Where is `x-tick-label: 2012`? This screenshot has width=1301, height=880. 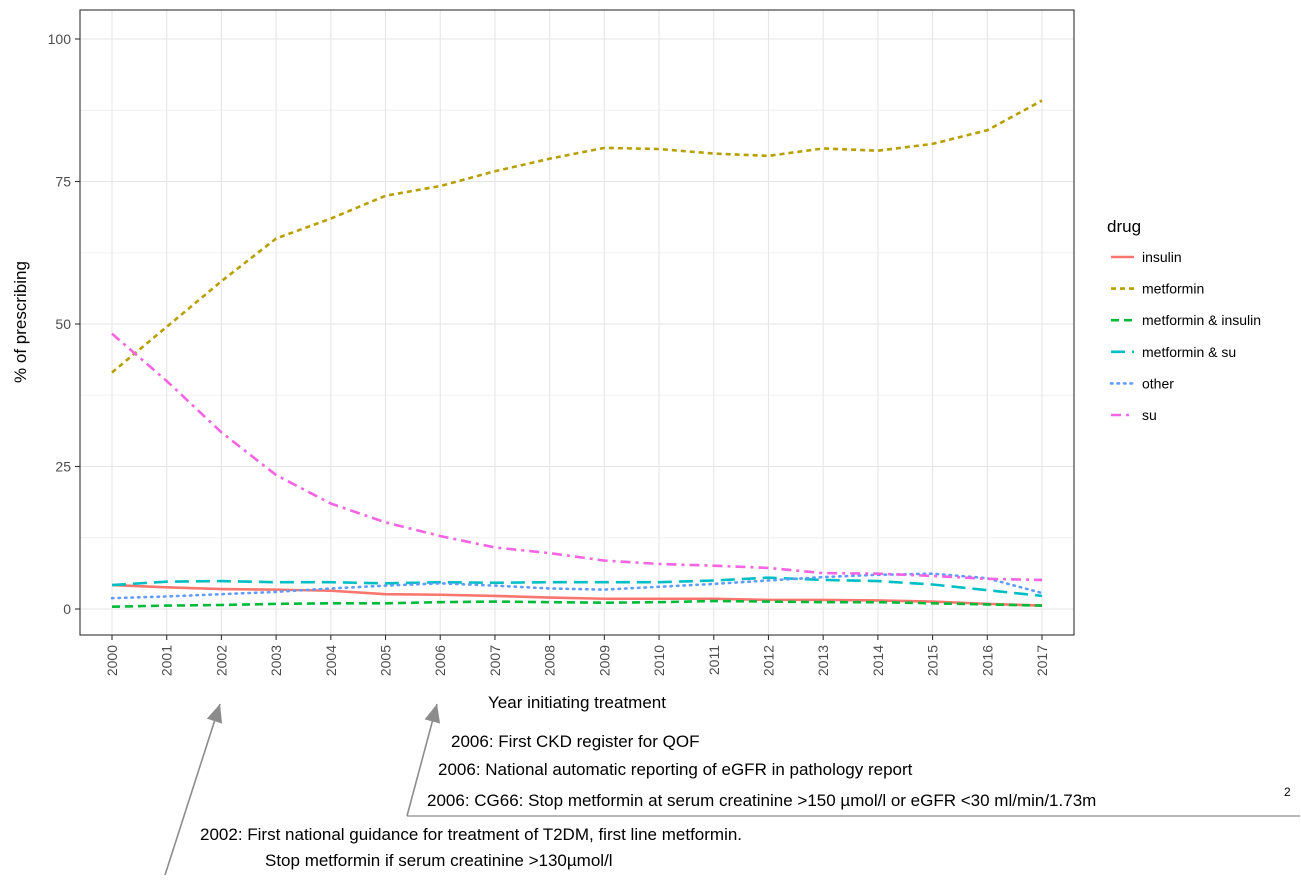
x-tick-label: 2012 is located at coordinates (768, 660).